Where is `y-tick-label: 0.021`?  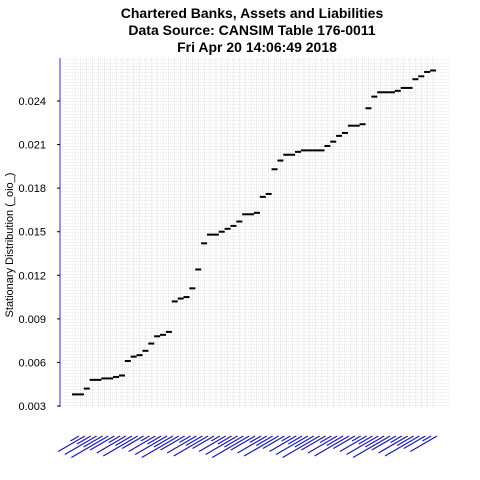
y-tick-label: 0.021 is located at coordinates (32, 146).